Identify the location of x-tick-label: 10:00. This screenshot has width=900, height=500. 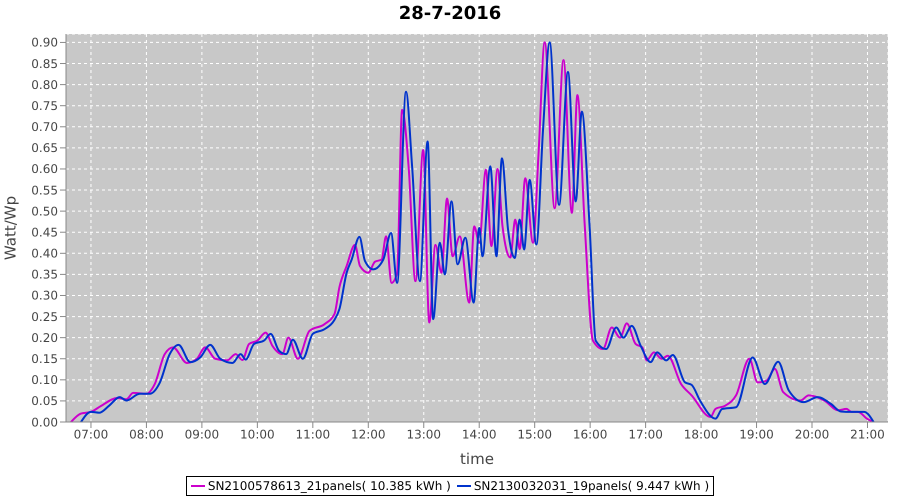
(257, 435).